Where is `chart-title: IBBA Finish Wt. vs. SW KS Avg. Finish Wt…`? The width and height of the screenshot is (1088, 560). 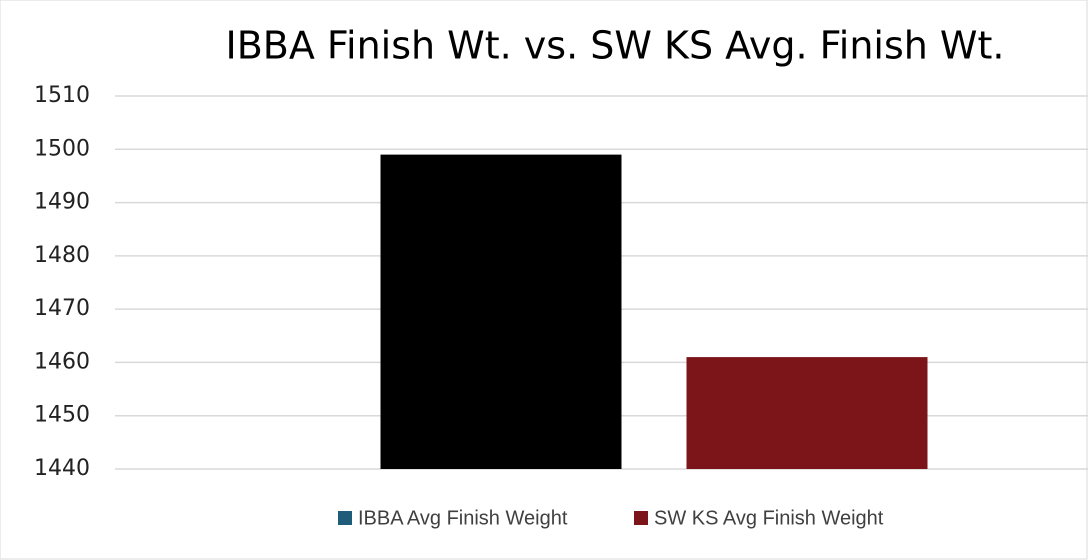 chart-title: IBBA Finish Wt. vs. SW KS Avg. Finish Wt… is located at coordinates (615, 46).